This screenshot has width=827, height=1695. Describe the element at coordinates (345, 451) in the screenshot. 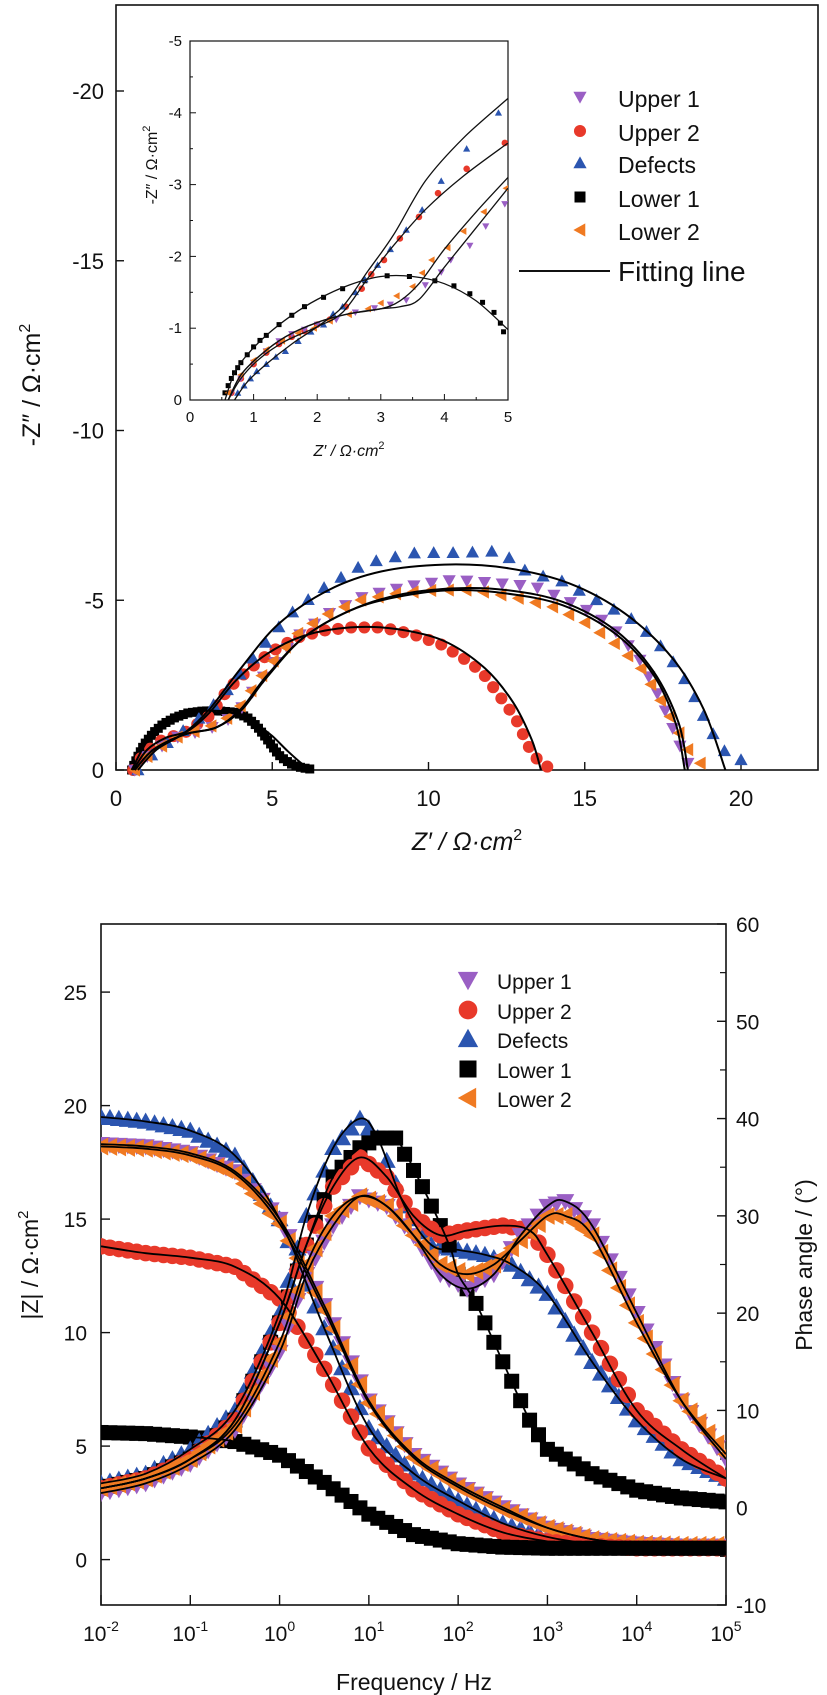

I see `inset-x-axis-title-text: Z′ / Ω·cm` at that location.